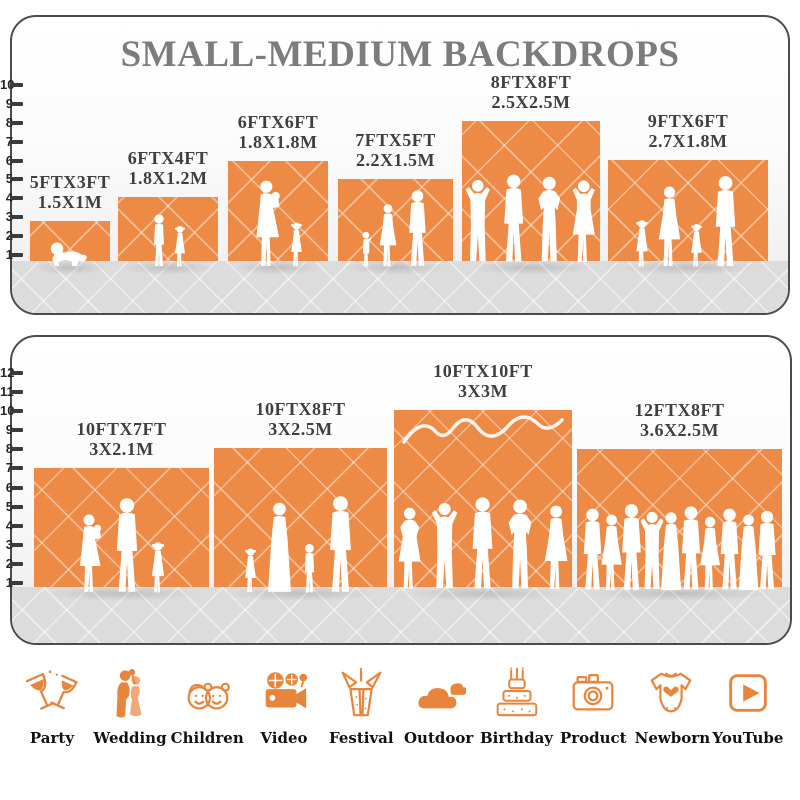  Describe the element at coordinates (748, 703) in the screenshot. I see `category-youtube: YouTube` at that location.